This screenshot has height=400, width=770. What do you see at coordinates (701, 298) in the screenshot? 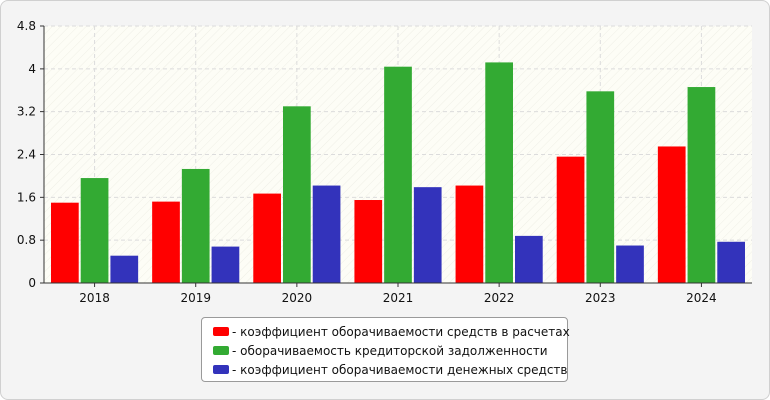
I see `x-tick-label: 2024` at bounding box center [701, 298].